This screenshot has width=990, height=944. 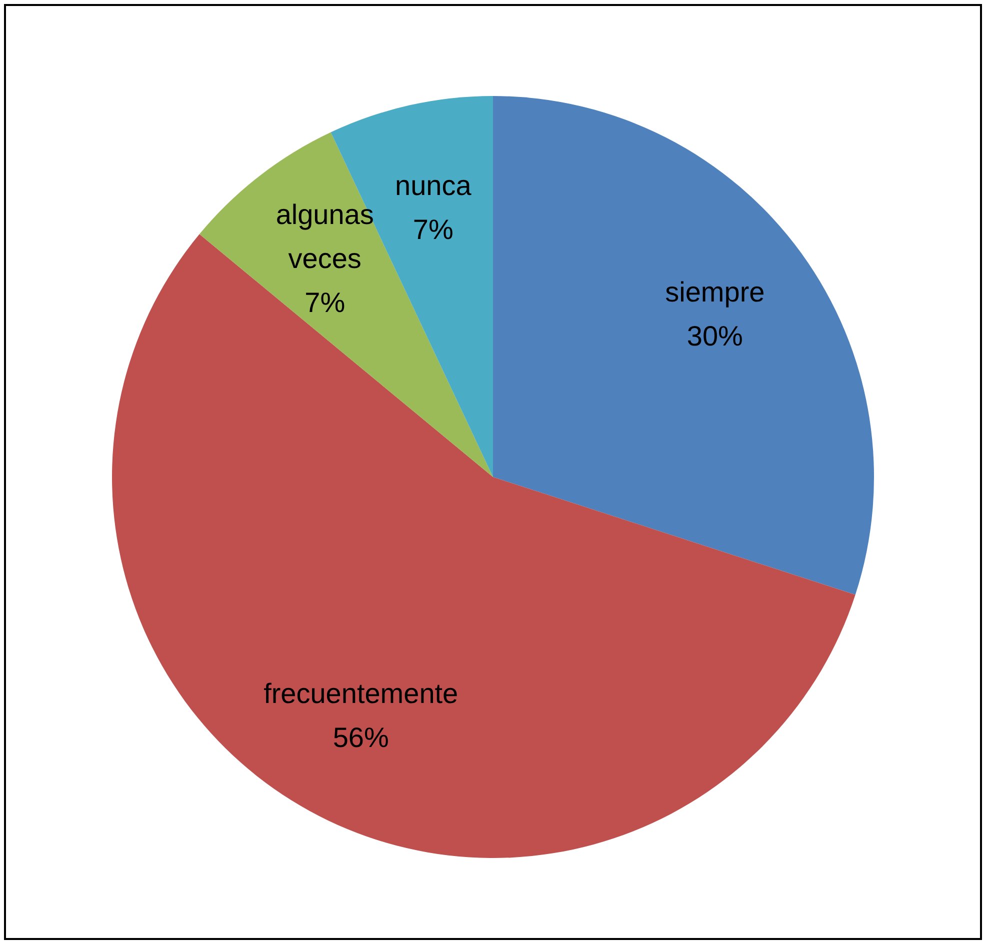 I want to click on data-label: 30%, so click(x=714, y=336).